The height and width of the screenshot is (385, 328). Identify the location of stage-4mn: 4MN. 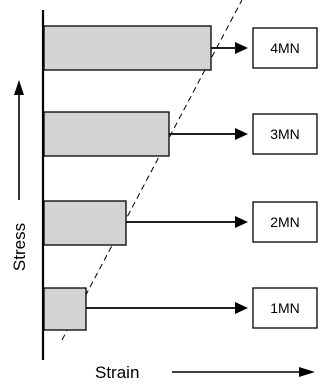
(180, 48).